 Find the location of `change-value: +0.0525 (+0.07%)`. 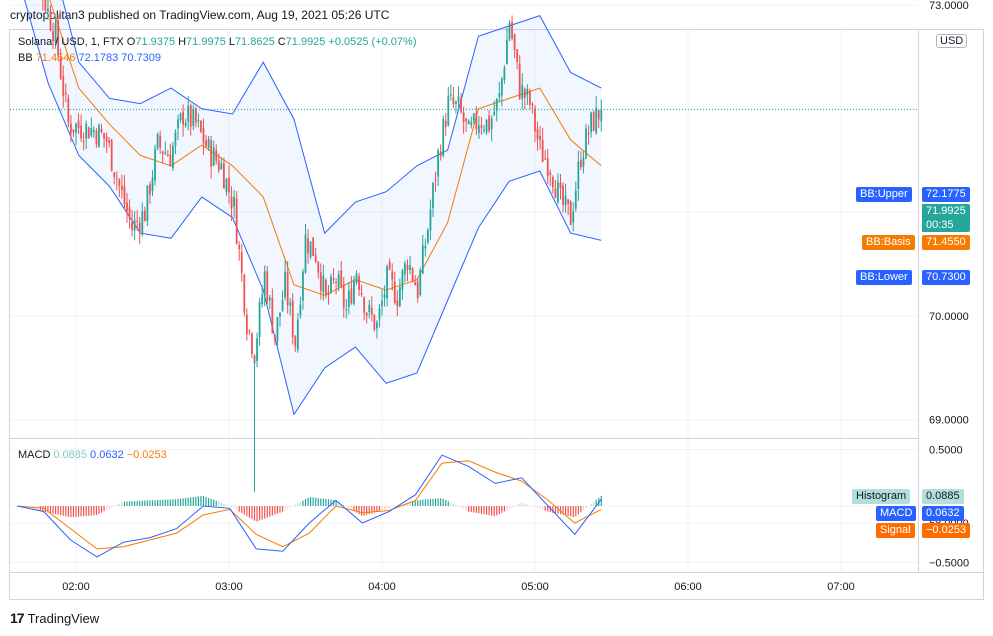

change-value: +0.0525 (+0.07%) is located at coordinates (372, 42).